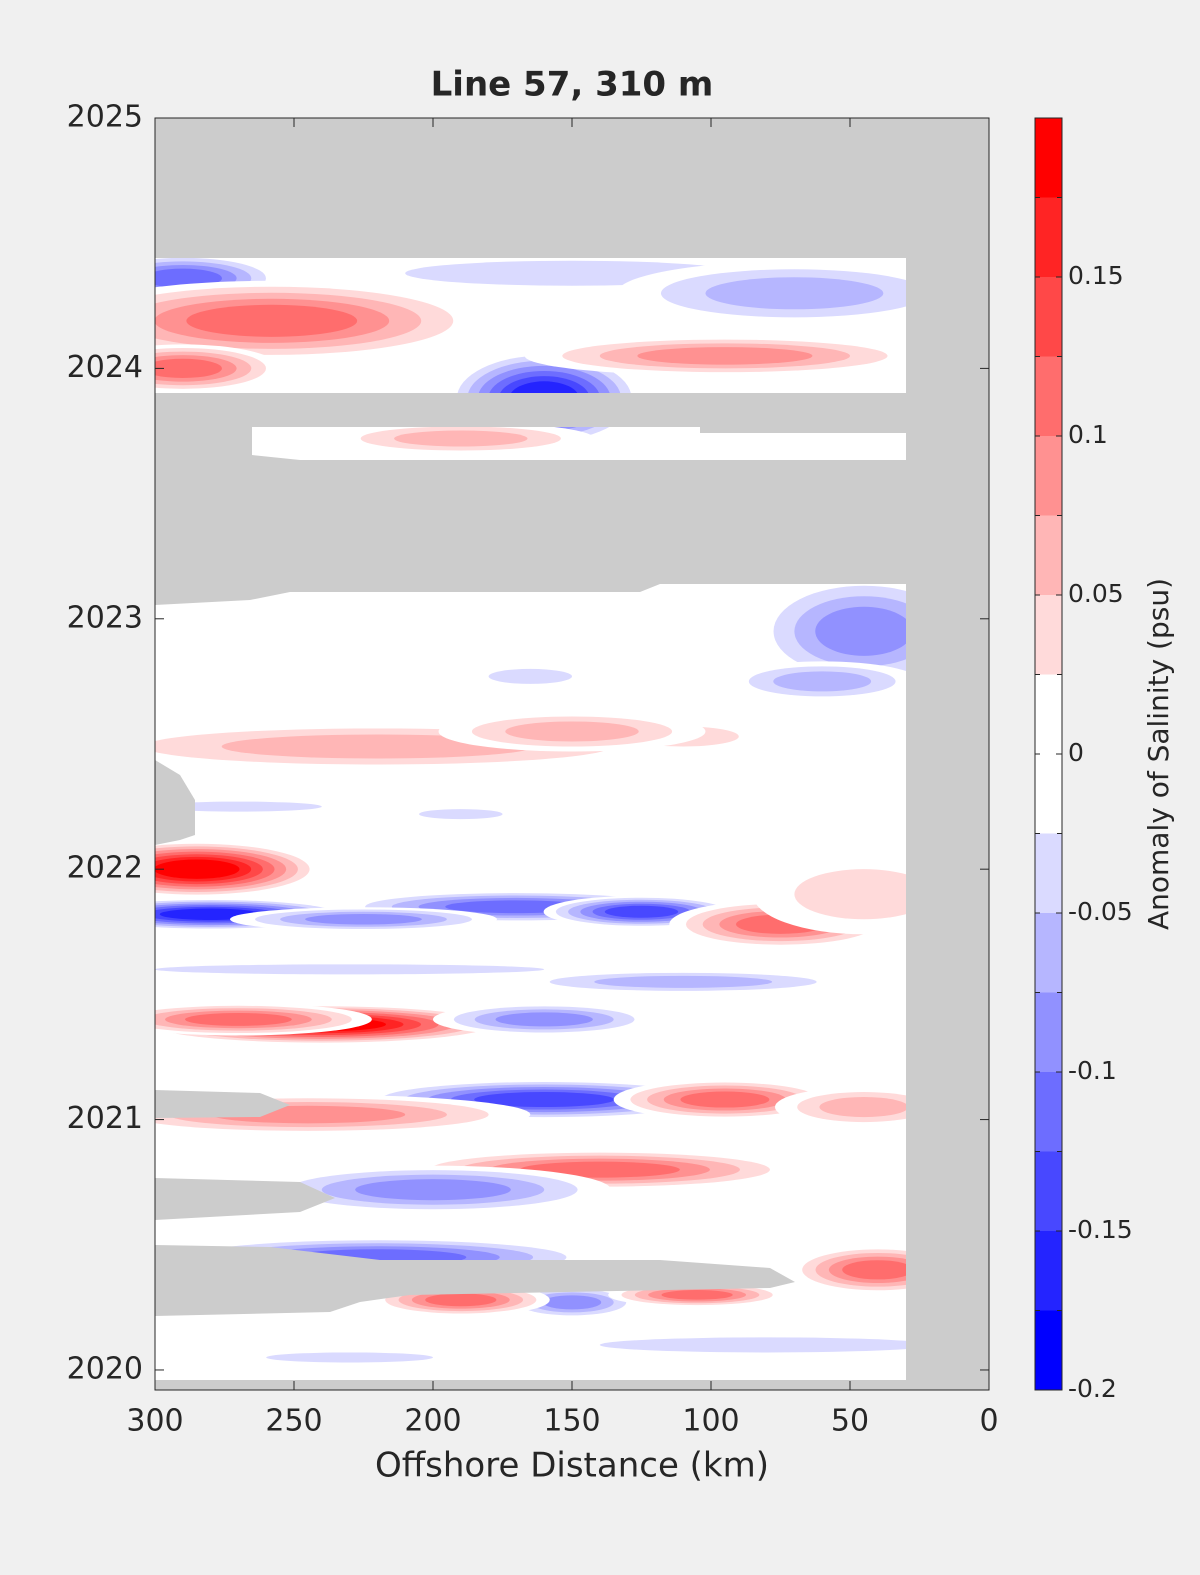  I want to click on colorbar-tick-label: -0.05, so click(1100, 911).